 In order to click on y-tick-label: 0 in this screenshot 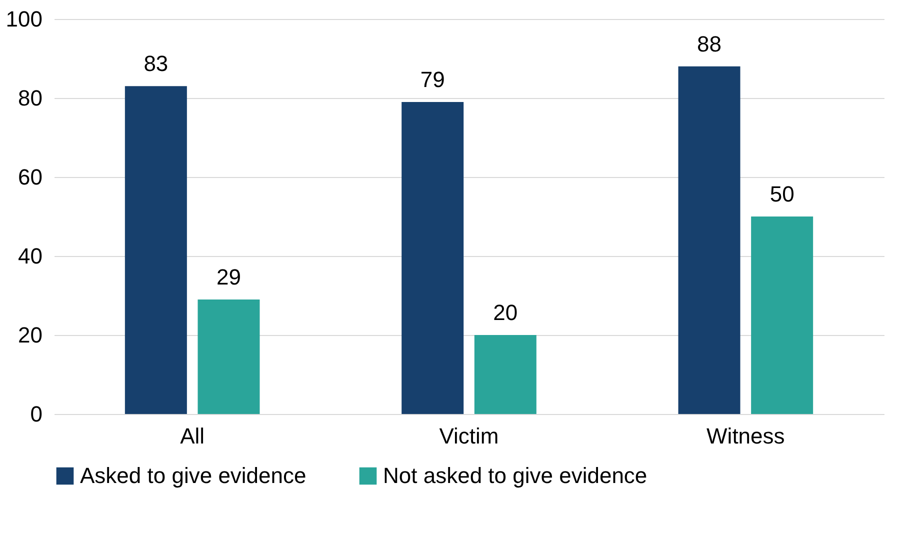, I will do `click(36, 414)`.